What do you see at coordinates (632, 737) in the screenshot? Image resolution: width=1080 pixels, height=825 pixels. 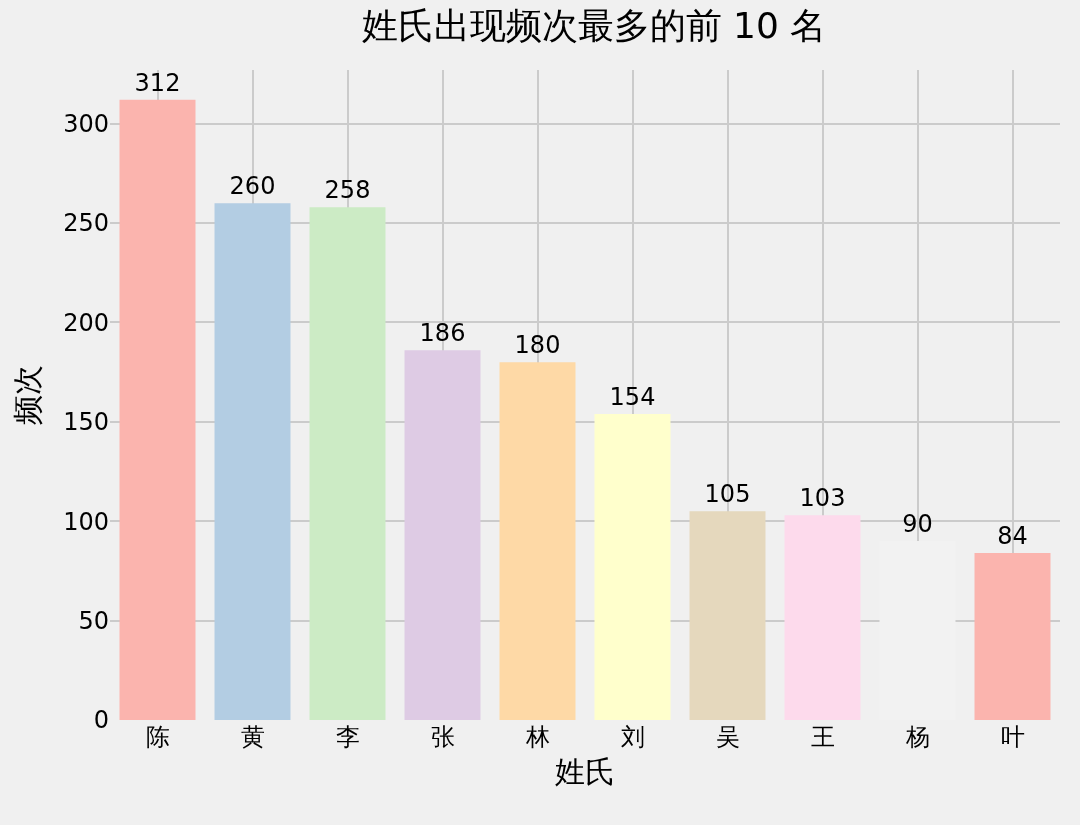 I see `x-tick-label: 刘` at bounding box center [632, 737].